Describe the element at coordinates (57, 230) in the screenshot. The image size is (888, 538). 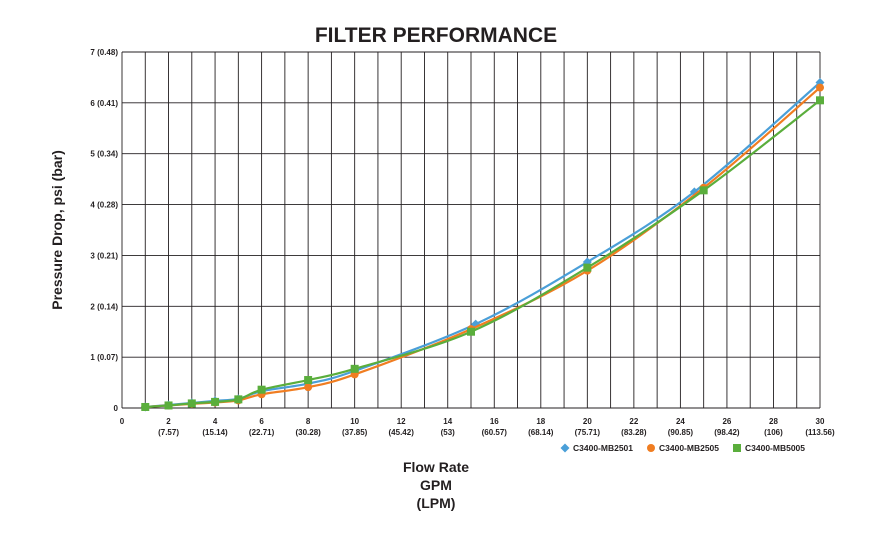
I see `y-axis-label: Pressure Drop, psi (bar)` at that location.